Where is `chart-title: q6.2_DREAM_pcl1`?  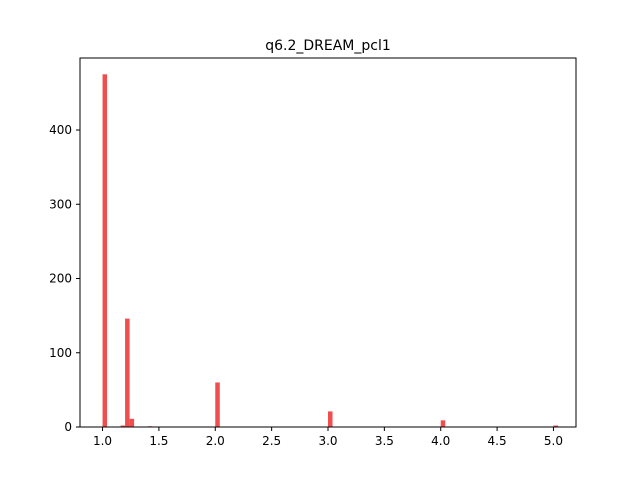
chart-title: q6.2_DREAM_pcl1 is located at coordinates (328, 46).